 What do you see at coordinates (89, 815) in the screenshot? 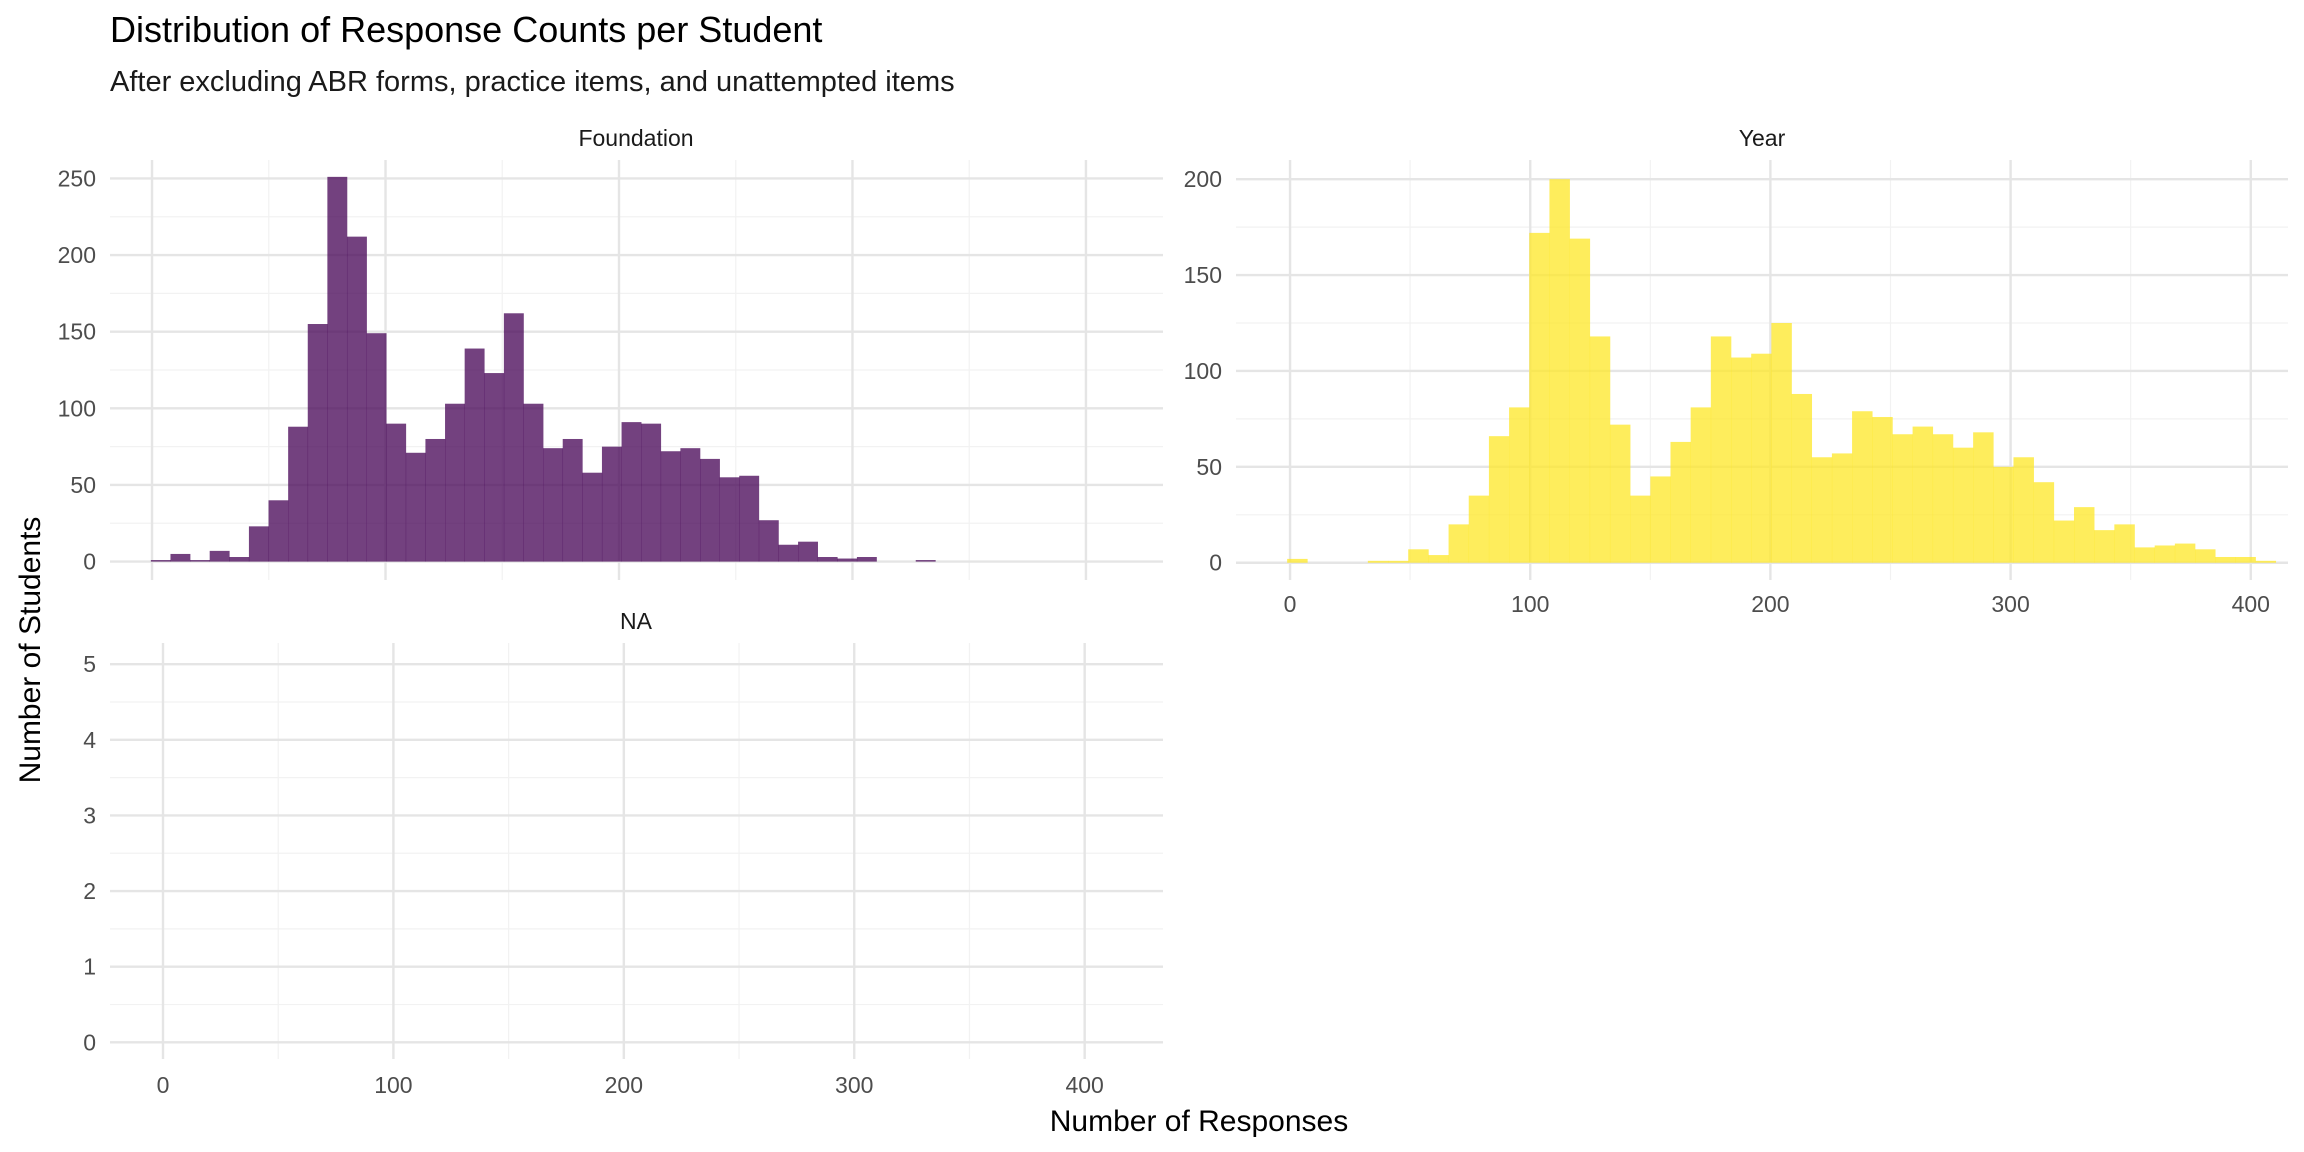
I see `y-tick-label: 3` at bounding box center [89, 815].